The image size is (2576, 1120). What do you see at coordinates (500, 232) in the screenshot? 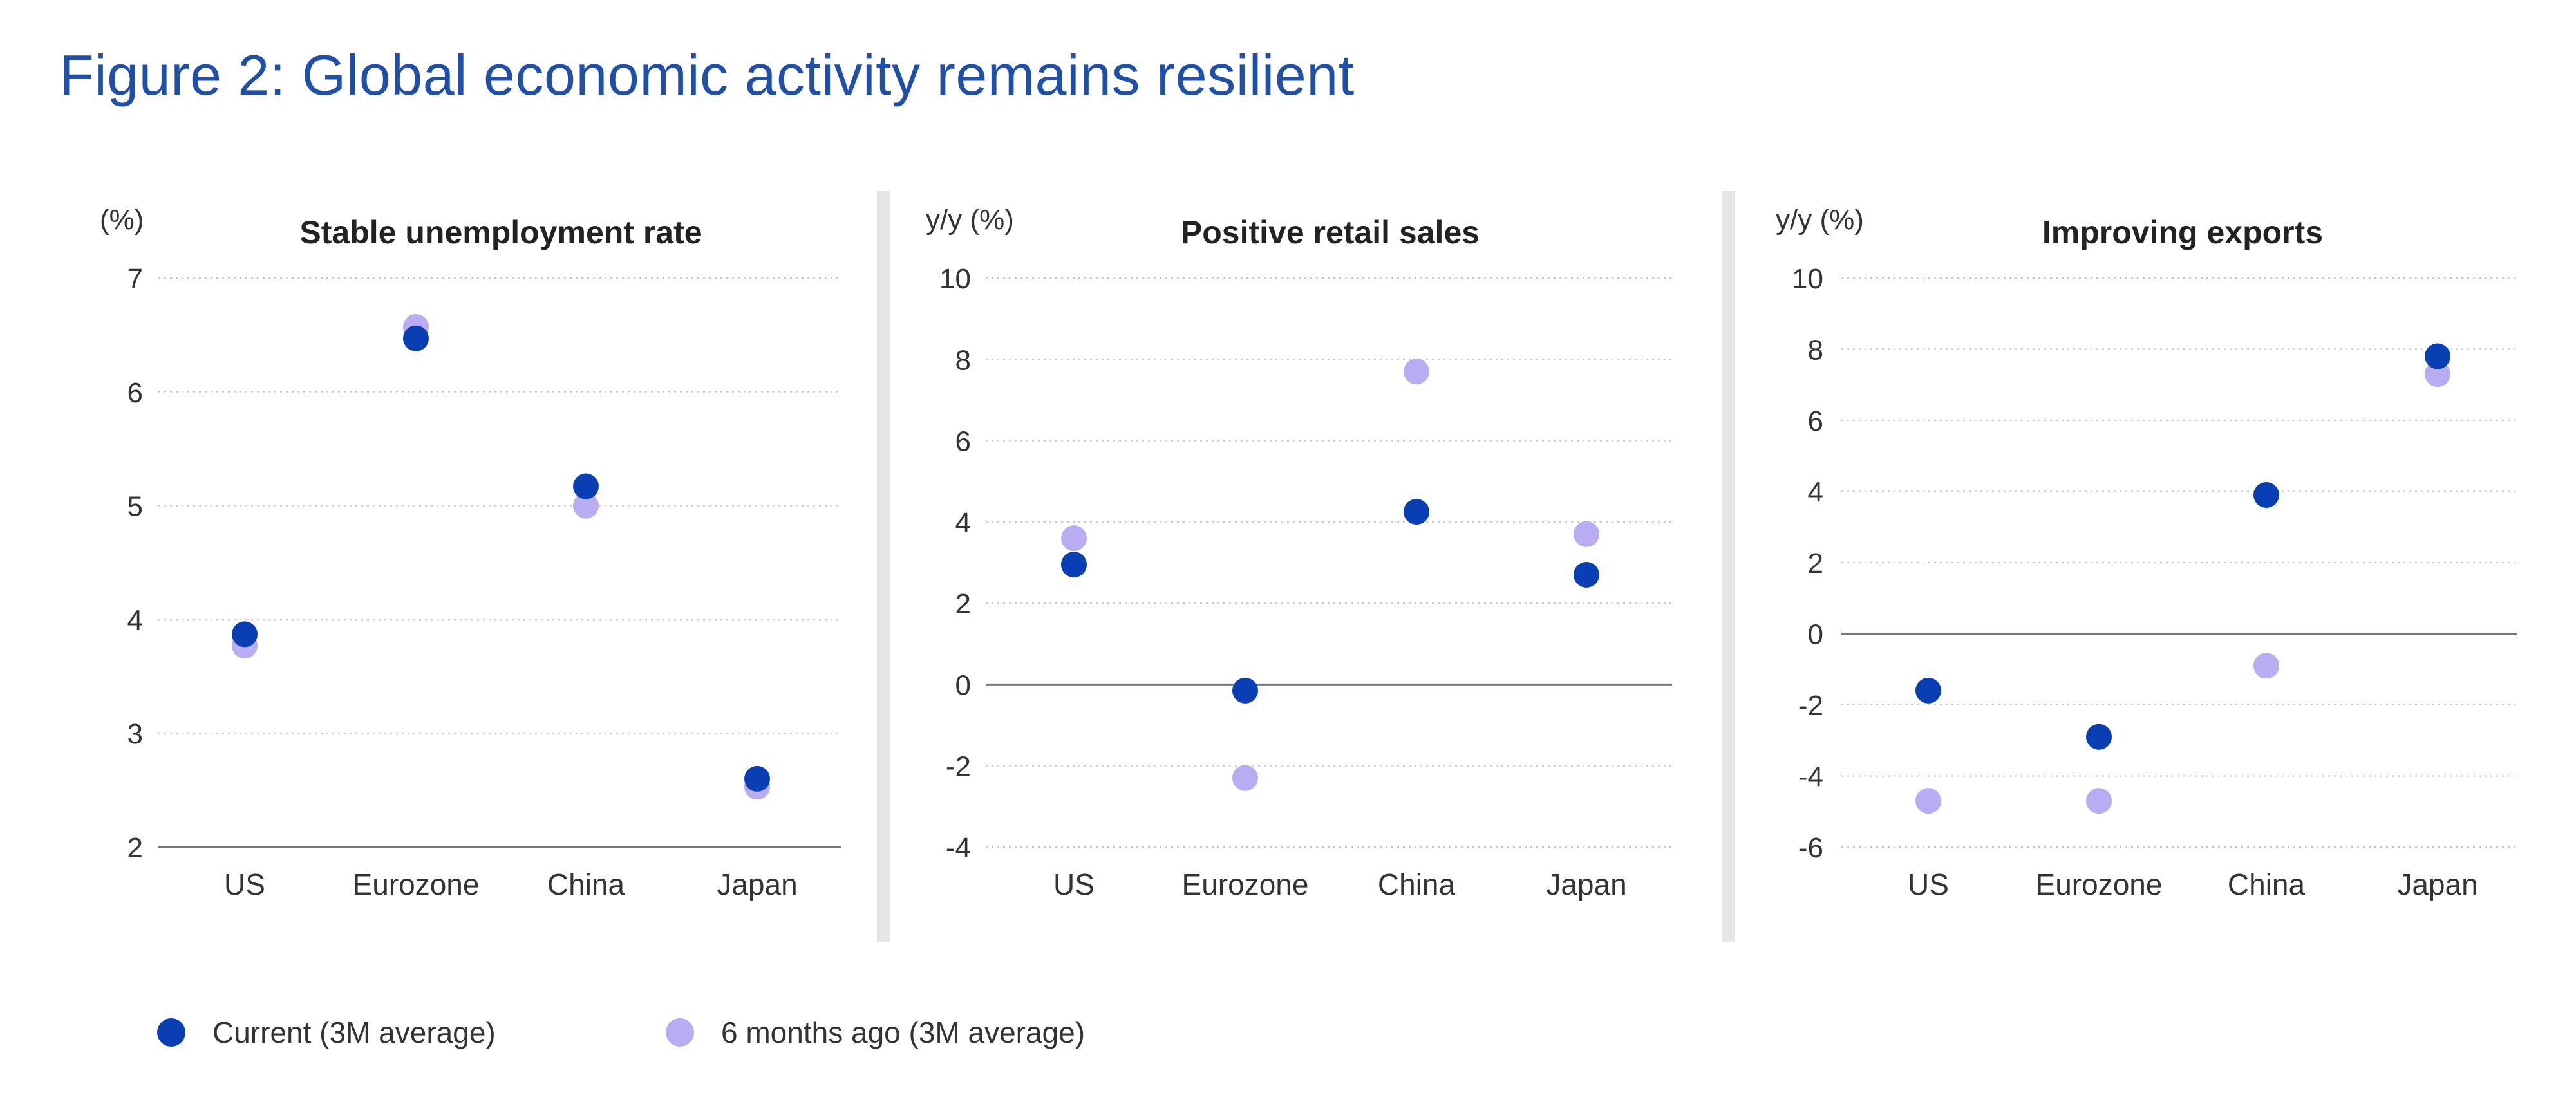
I see `chart-title: Stable unemployment rate` at bounding box center [500, 232].